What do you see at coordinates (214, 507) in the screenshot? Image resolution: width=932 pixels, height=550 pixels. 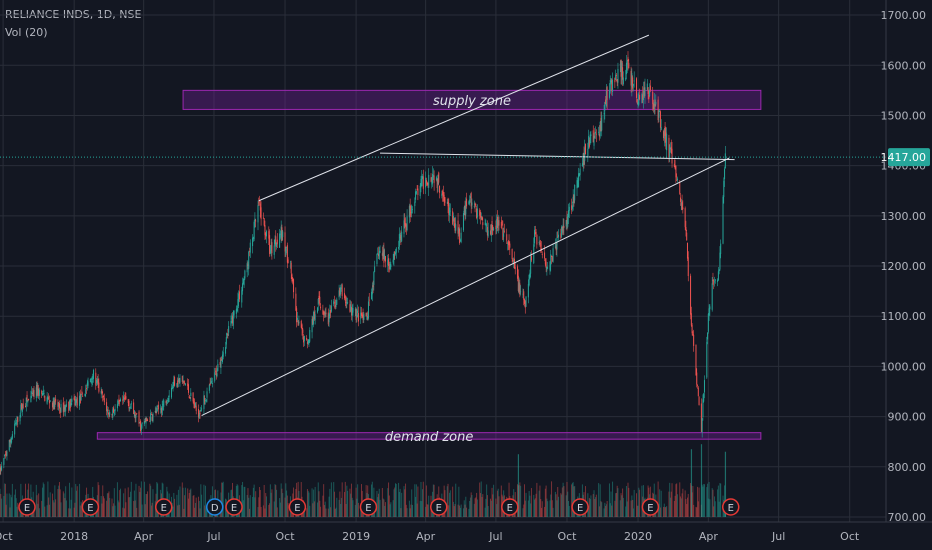 I see `dividend-marker: D` at bounding box center [214, 507].